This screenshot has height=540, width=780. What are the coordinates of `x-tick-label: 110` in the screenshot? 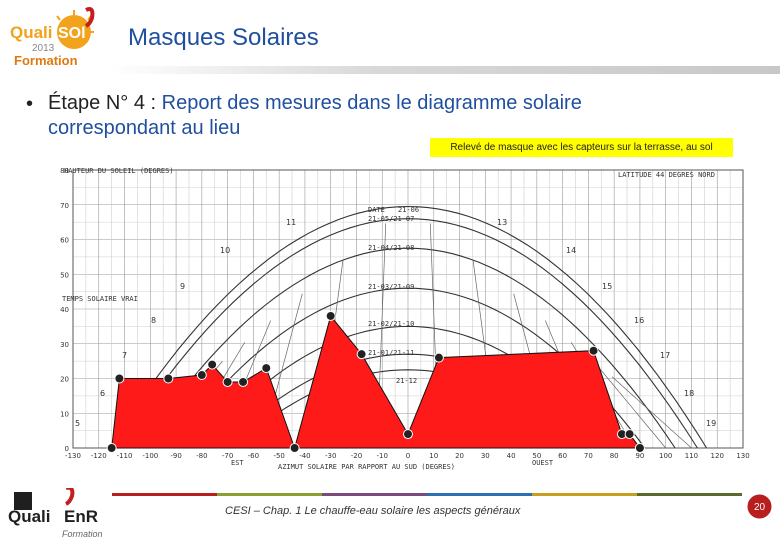 It's located at (691, 456).